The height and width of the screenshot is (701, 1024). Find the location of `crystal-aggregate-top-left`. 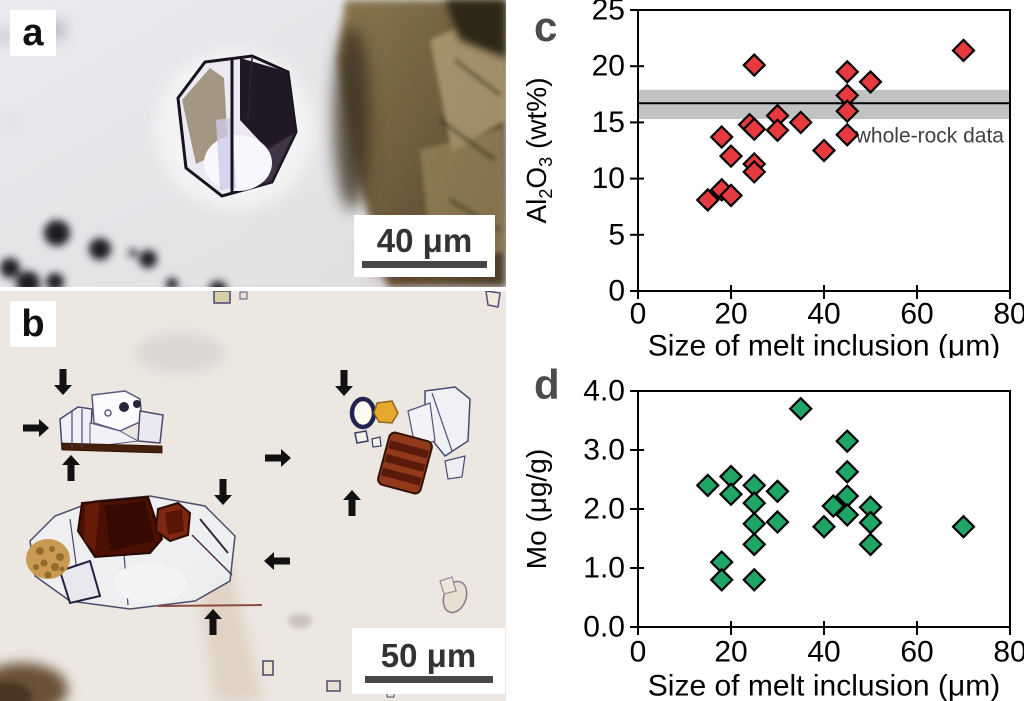

crystal-aggregate-top-left is located at coordinates (111, 422).